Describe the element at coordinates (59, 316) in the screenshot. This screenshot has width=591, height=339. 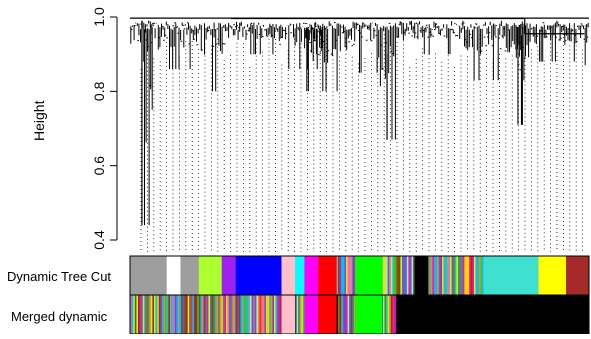
I see `merged-dynamic-label: Merged dynamic` at that location.